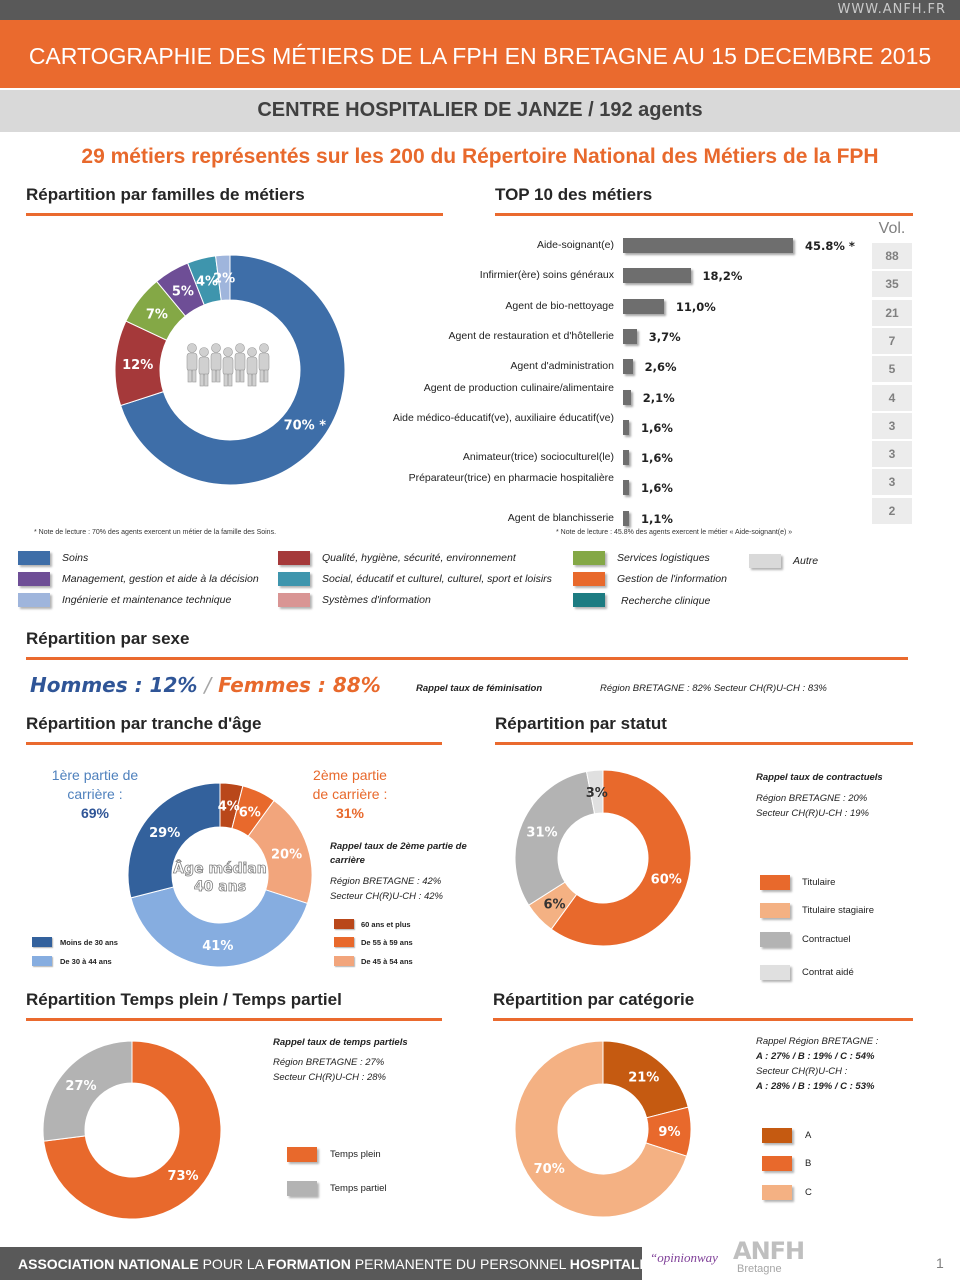  I want to click on legend-label: Soins, so click(75, 558).